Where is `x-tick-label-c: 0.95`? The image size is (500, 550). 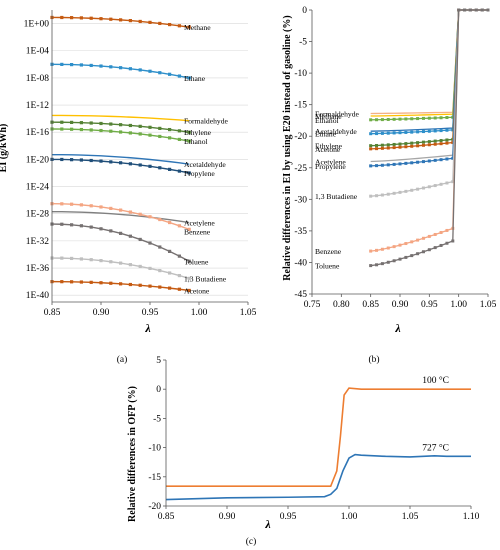 x-tick-label-c: 0.95 is located at coordinates (288, 517).